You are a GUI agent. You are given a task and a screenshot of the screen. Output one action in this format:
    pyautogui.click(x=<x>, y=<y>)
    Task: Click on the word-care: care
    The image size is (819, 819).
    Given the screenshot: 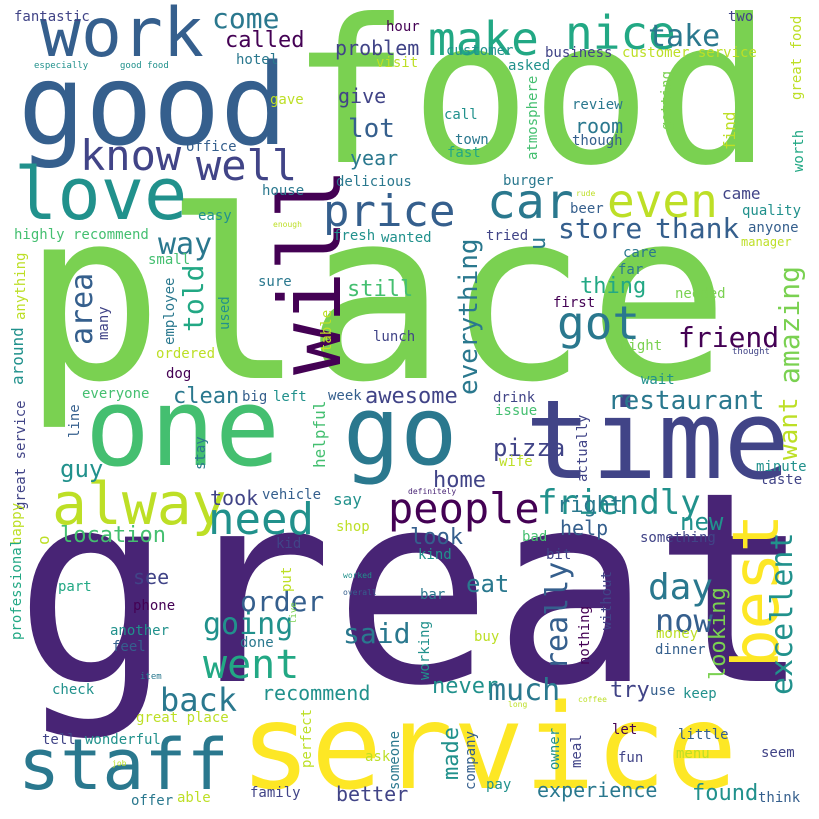 What is the action you would take?
    pyautogui.click(x=640, y=253)
    